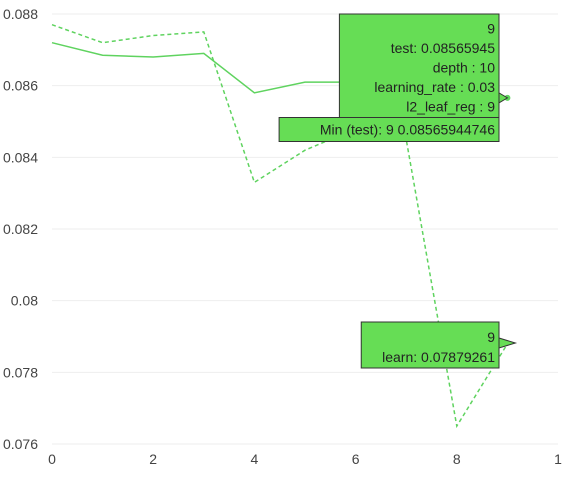 This screenshot has width=576, height=481. I want to click on x-tick-label: 1, so click(558, 459).